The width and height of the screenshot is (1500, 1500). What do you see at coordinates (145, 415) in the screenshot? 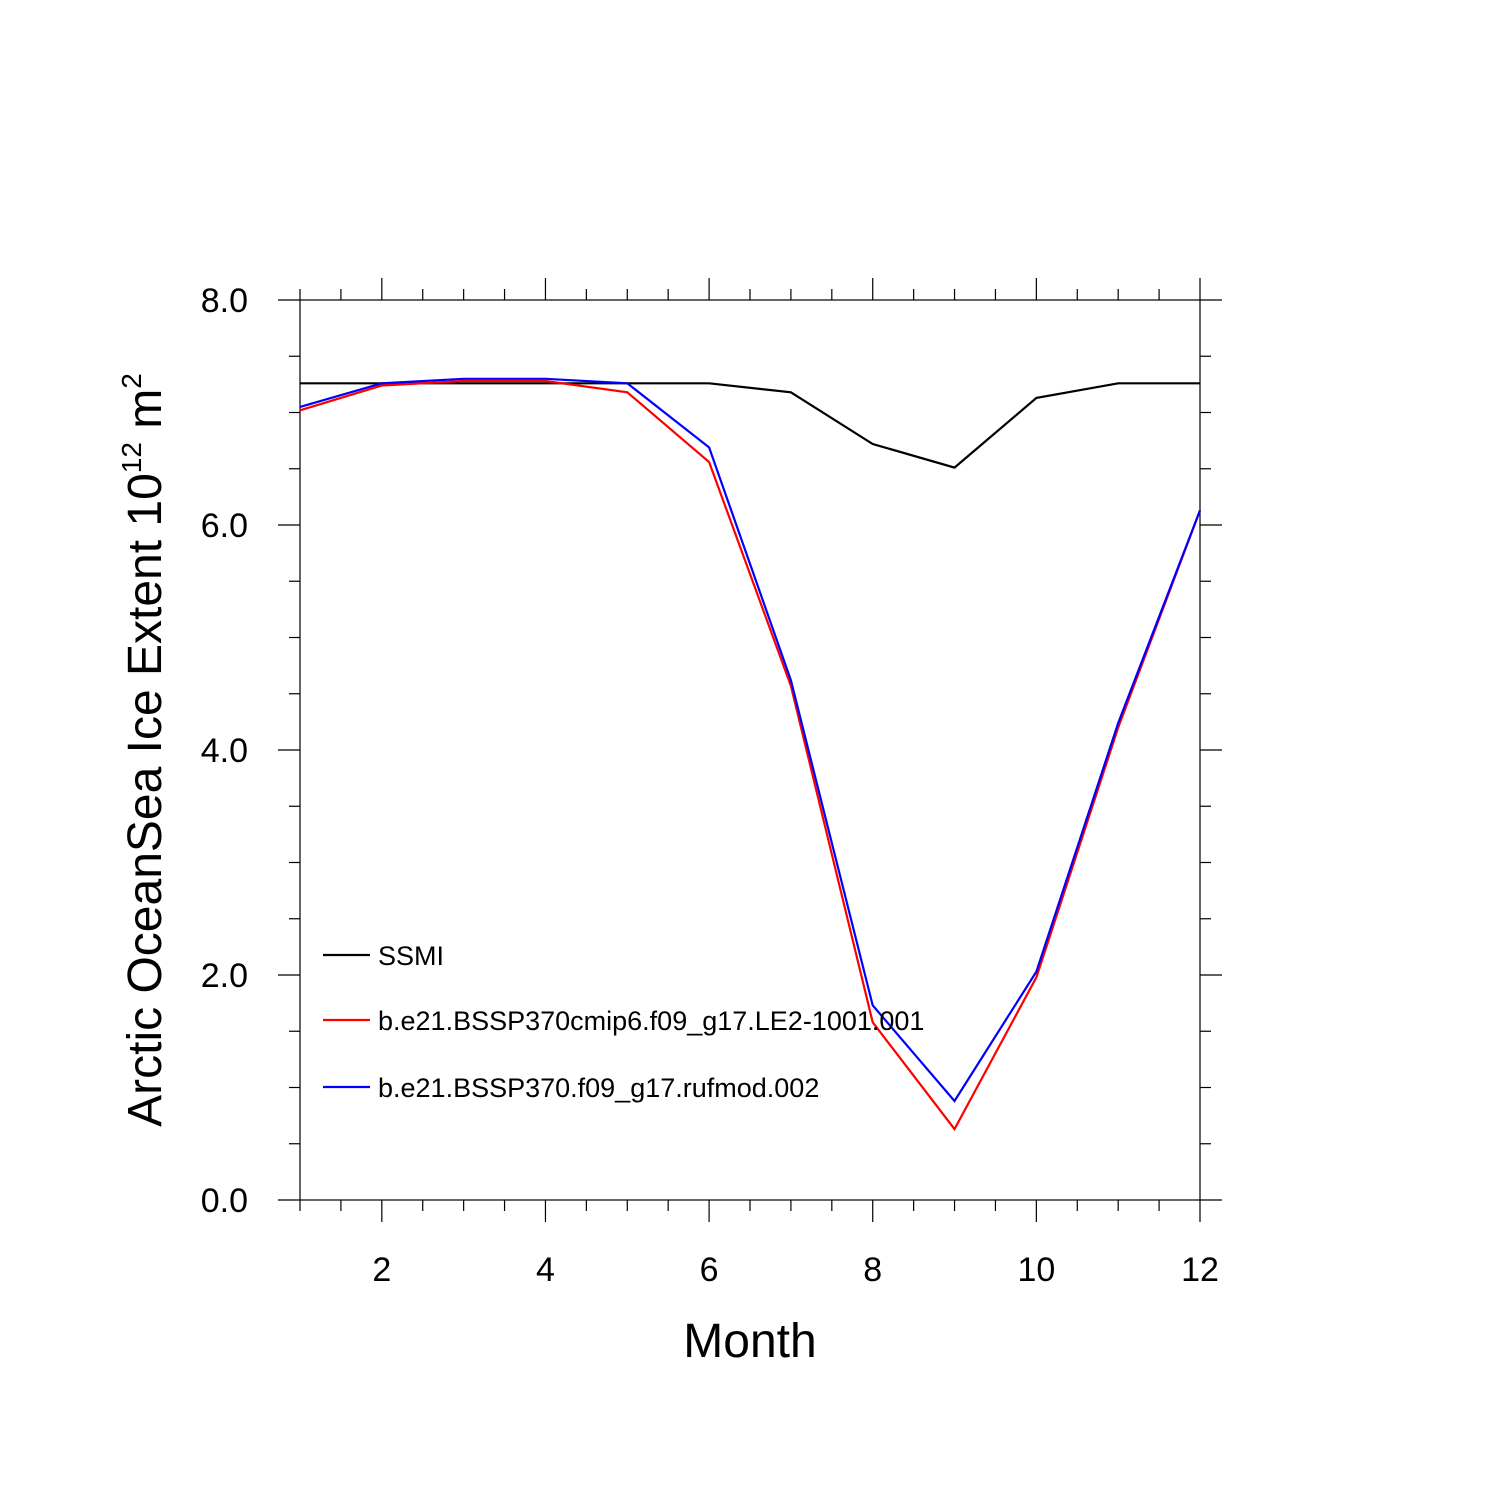
I see `y-axis-title-unit: m` at bounding box center [145, 415].